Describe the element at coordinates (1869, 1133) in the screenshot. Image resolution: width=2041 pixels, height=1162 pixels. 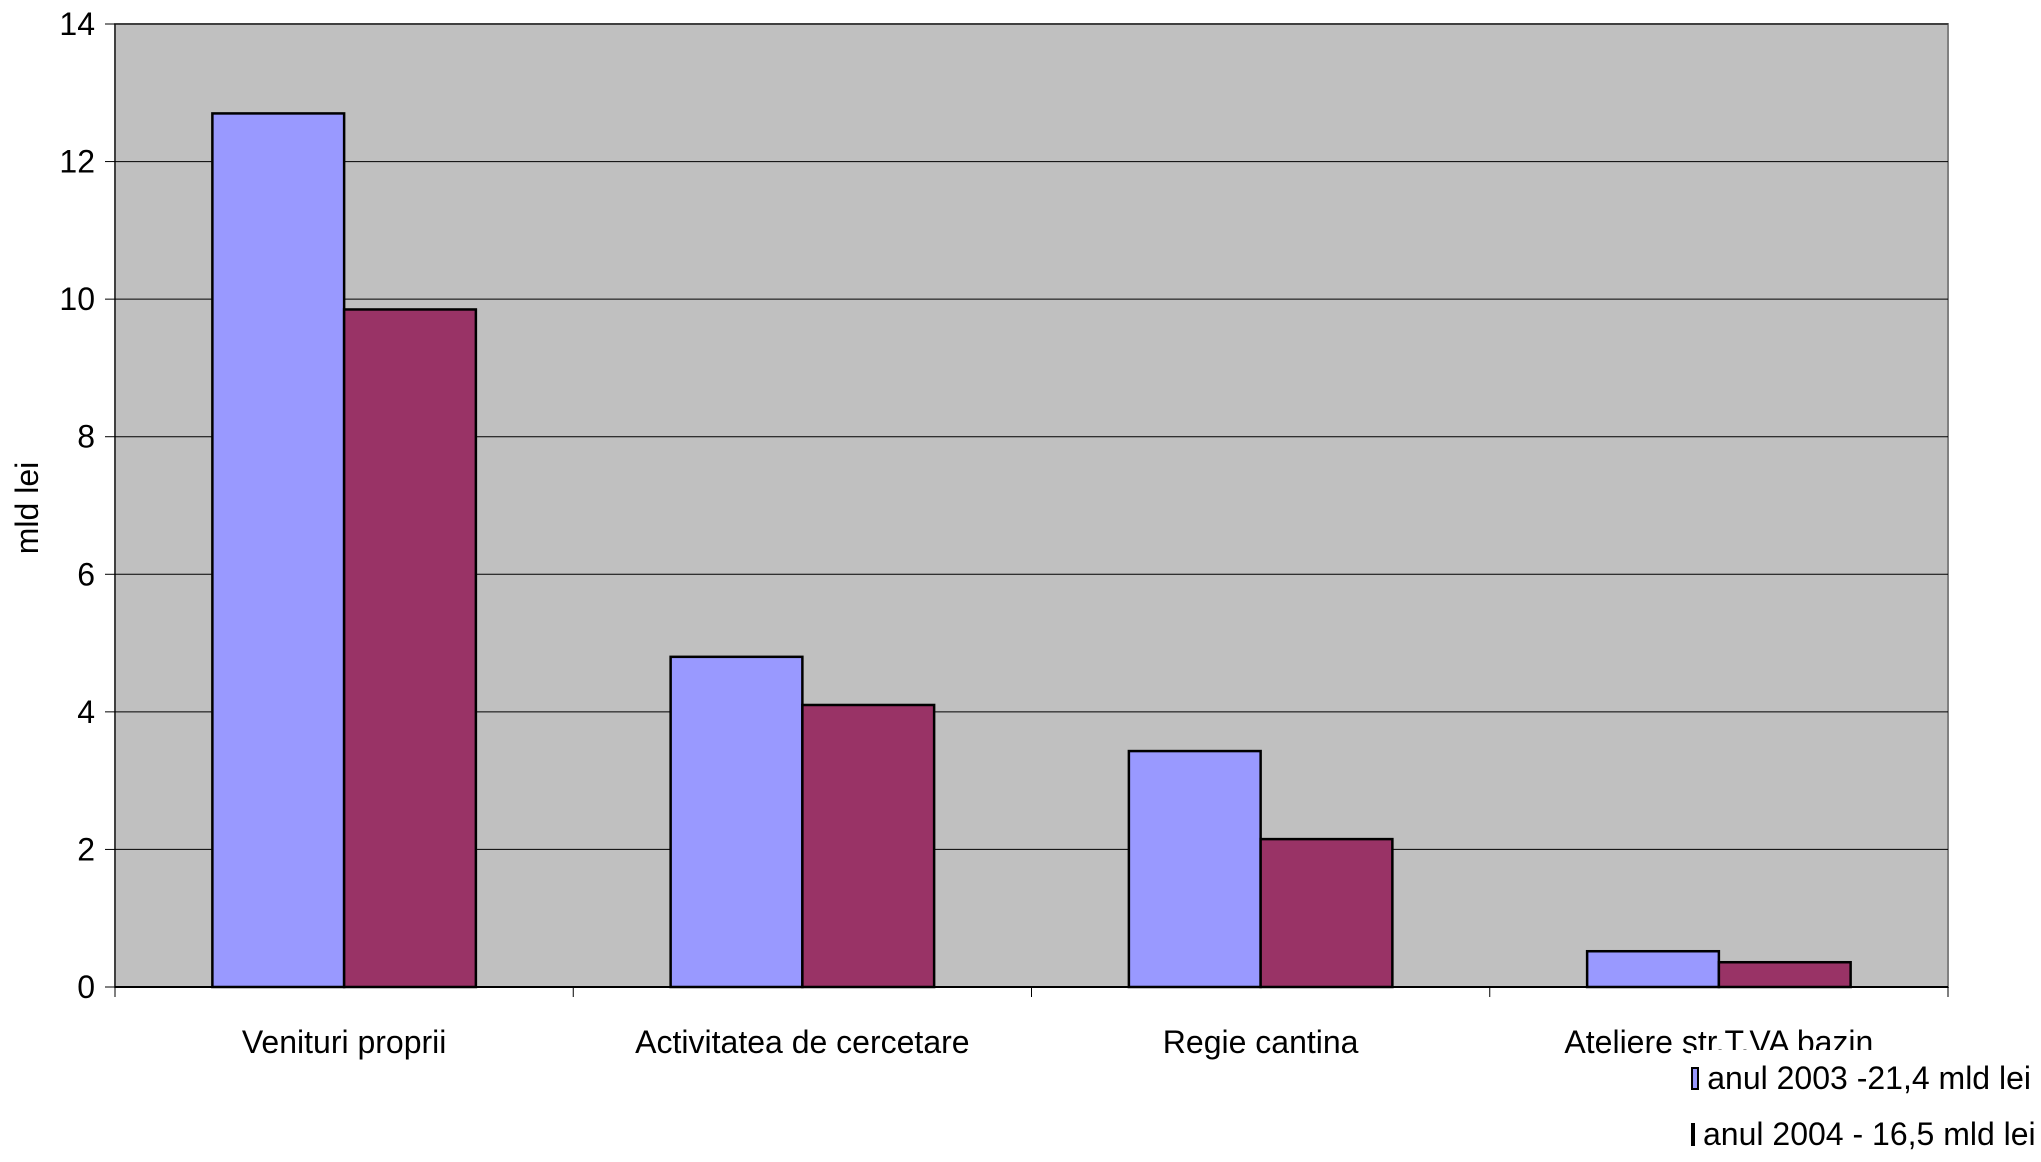
I see `legend-label-2004: anul 2004 - 16,5 mld lei` at that location.